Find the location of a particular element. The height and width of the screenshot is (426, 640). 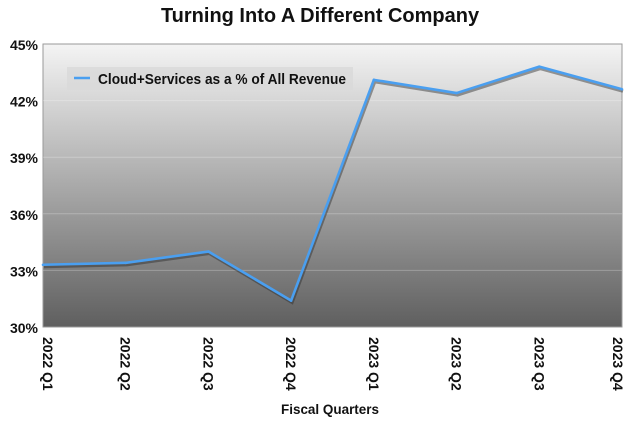

legend-box is located at coordinates (210, 78).